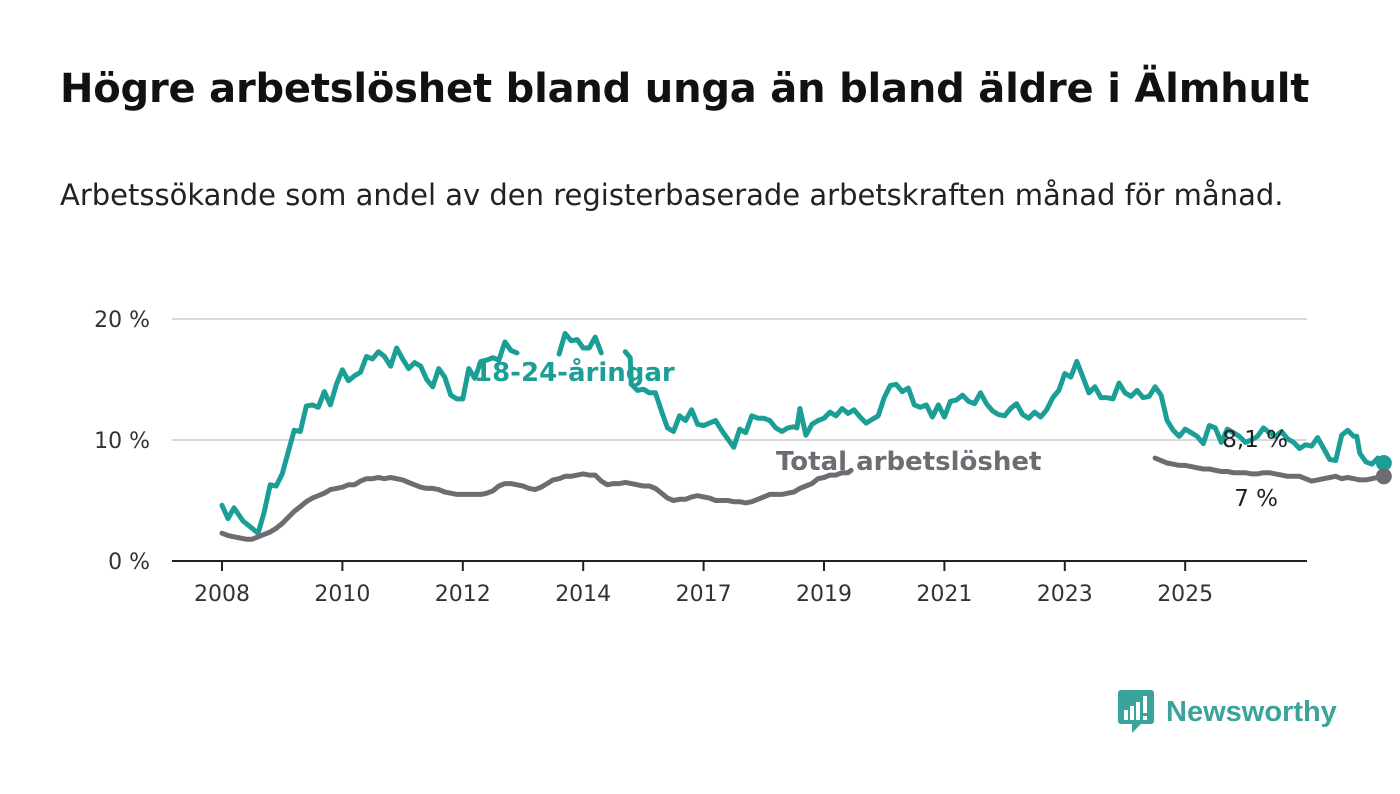  Describe the element at coordinates (944, 594) in the screenshot. I see `x-tick-label: 2021` at that location.